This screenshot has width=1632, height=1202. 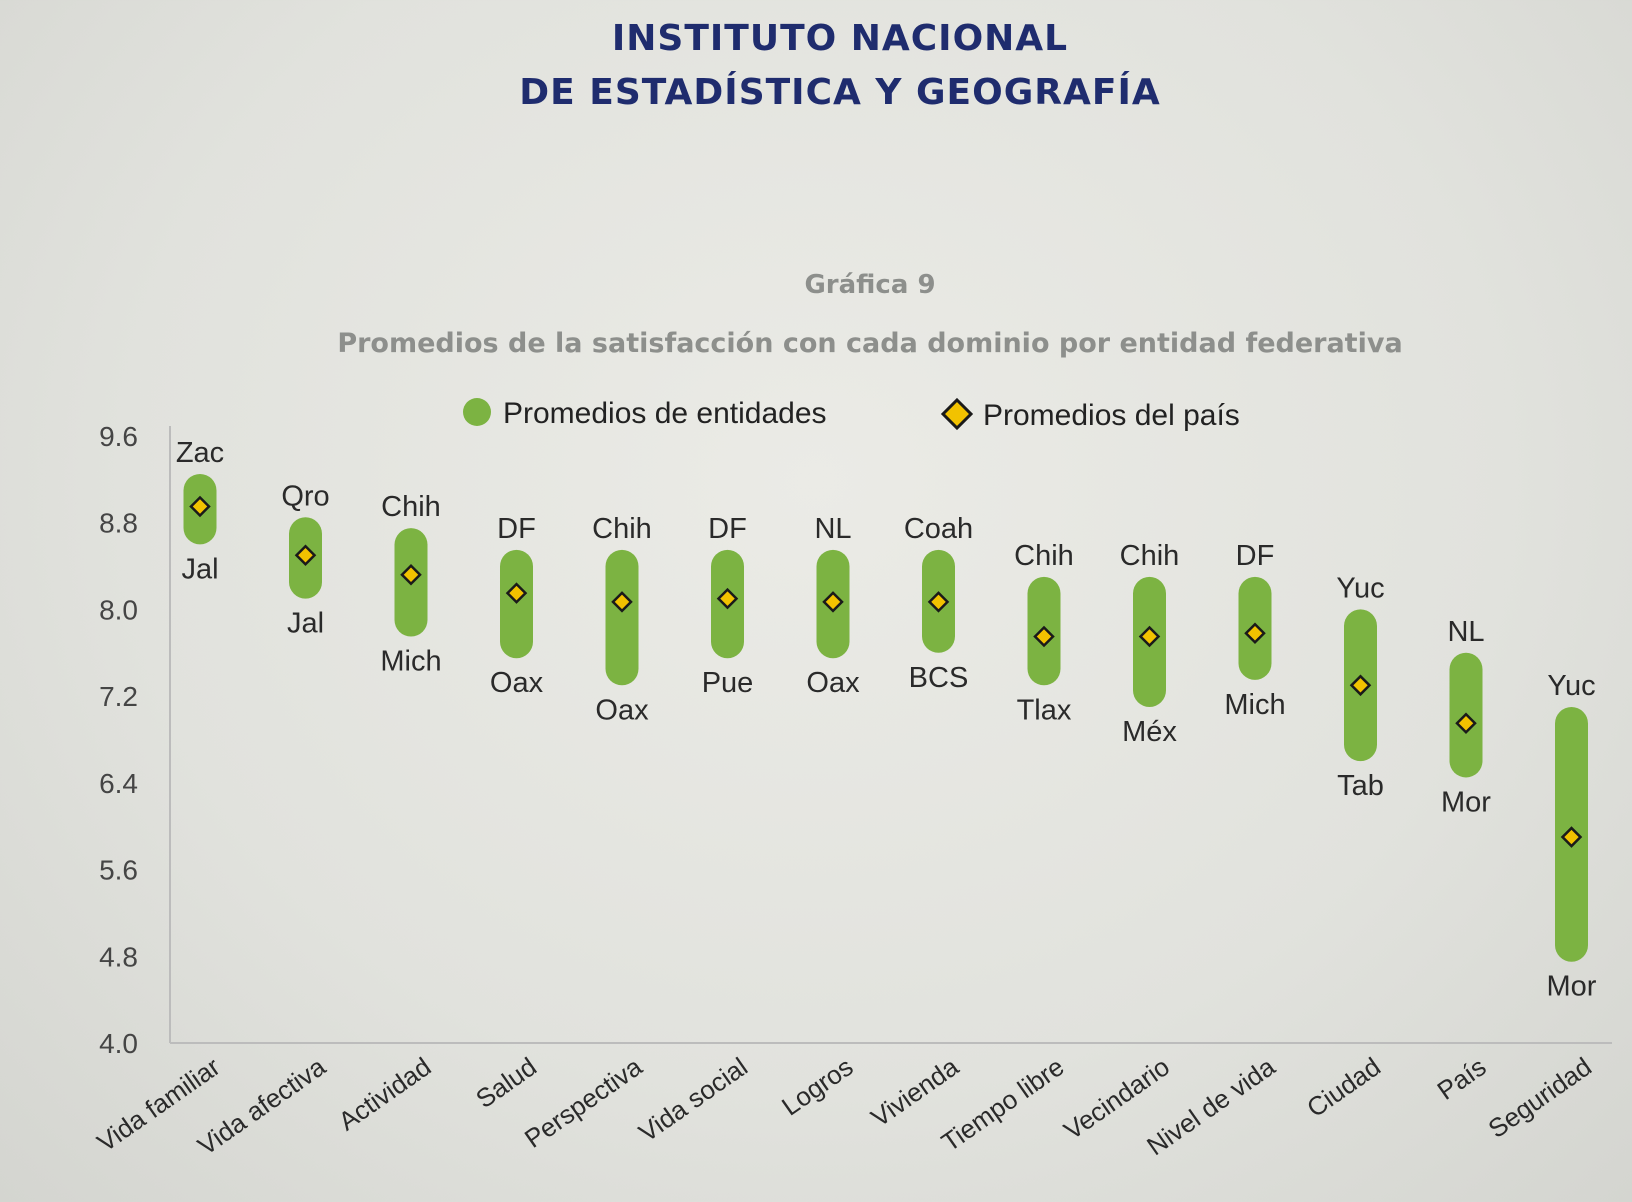 What do you see at coordinates (870, 285) in the screenshot?
I see `chart-number: Gráfica 9` at bounding box center [870, 285].